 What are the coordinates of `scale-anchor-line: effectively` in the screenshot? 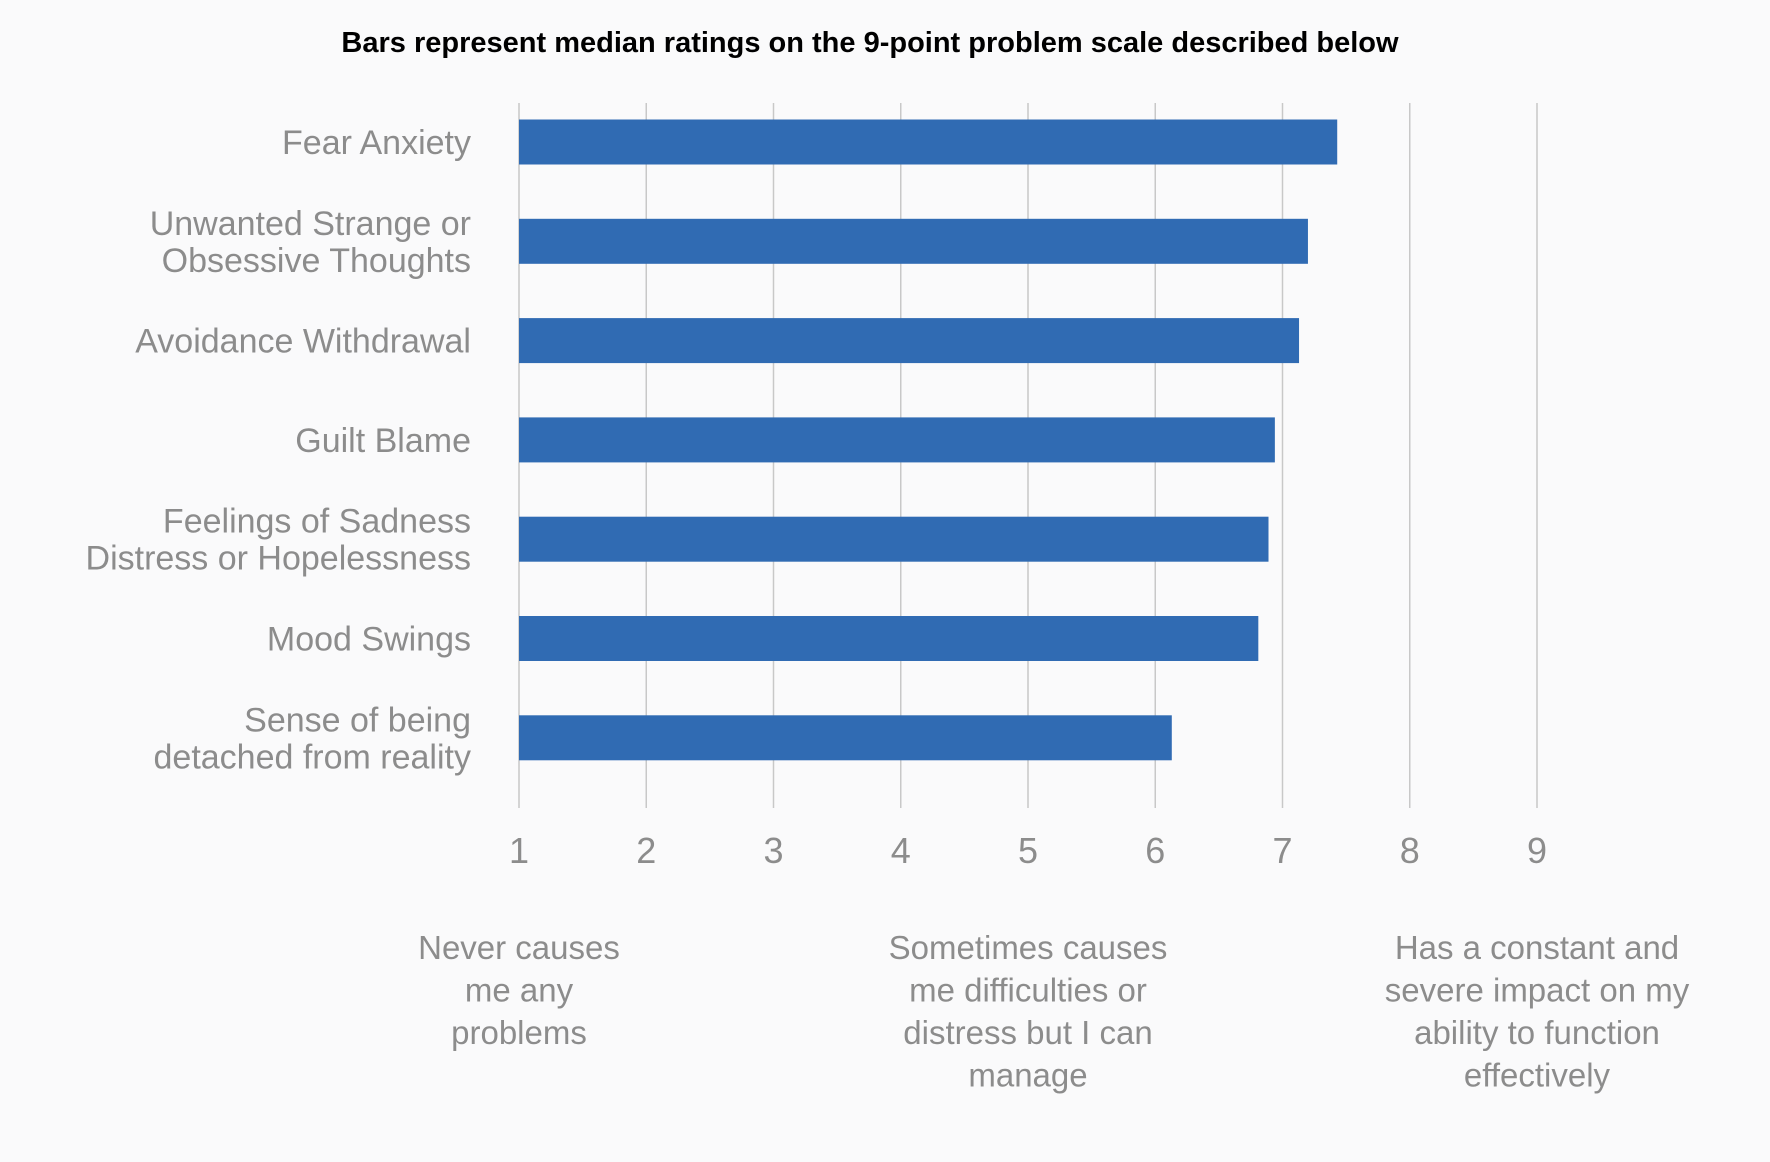 It's located at (1537, 1075).